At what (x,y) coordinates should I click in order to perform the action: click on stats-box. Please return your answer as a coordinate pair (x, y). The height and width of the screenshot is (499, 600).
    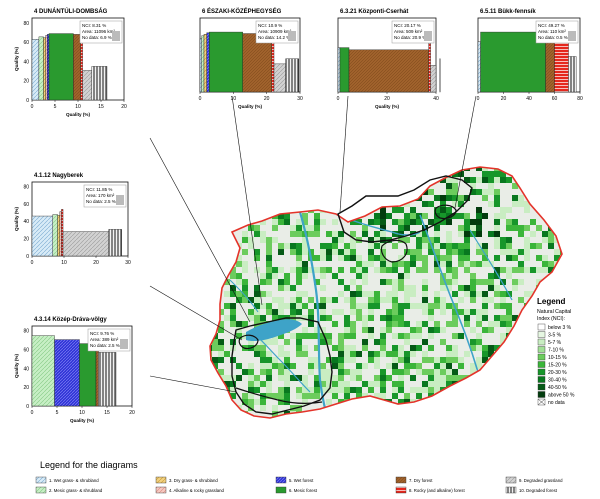
    Looking at the image, I should click on (557, 32).